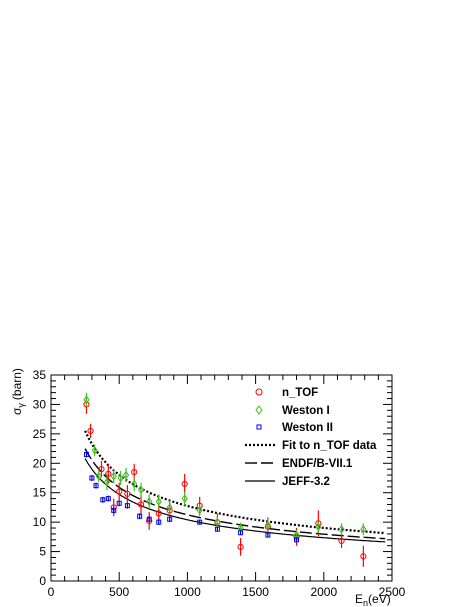 The image size is (469, 607). What do you see at coordinates (259, 392) in the screenshot?
I see `legend-swatch-ntof` at bounding box center [259, 392].